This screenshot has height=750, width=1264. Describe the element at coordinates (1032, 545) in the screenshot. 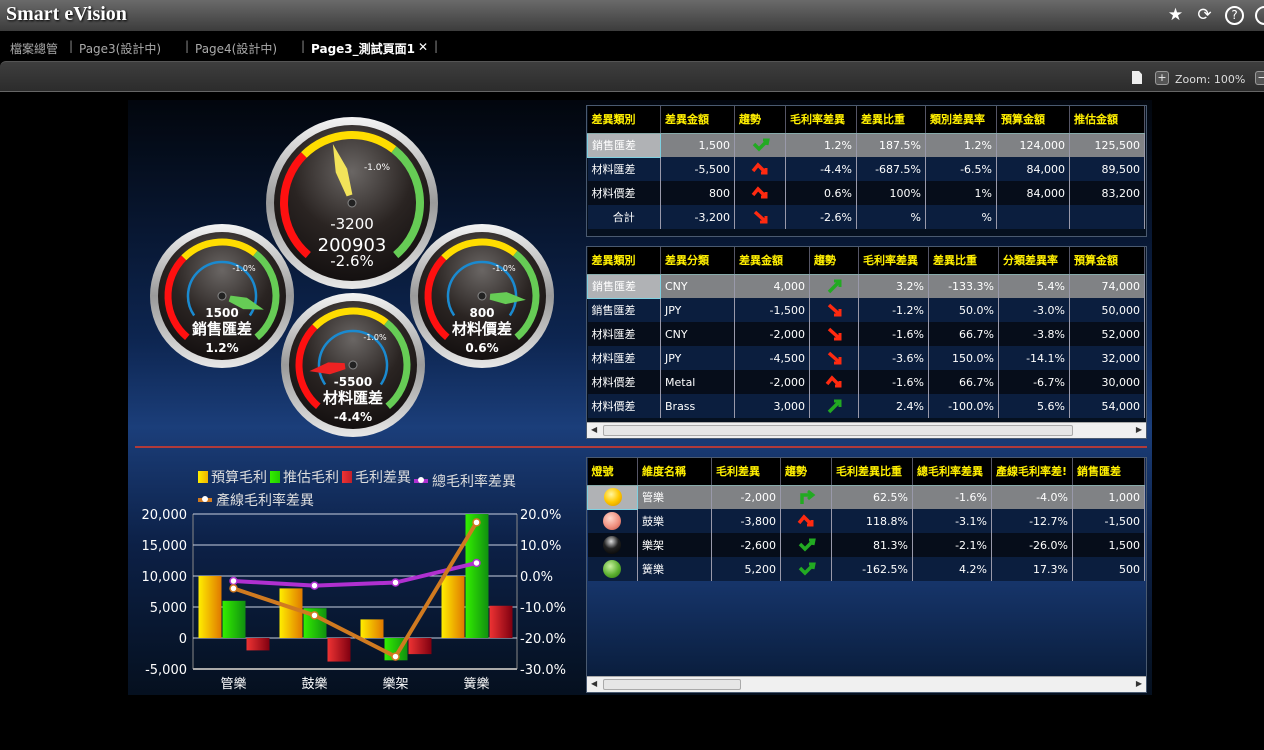

I see `table-cell: -26.0%` at that location.